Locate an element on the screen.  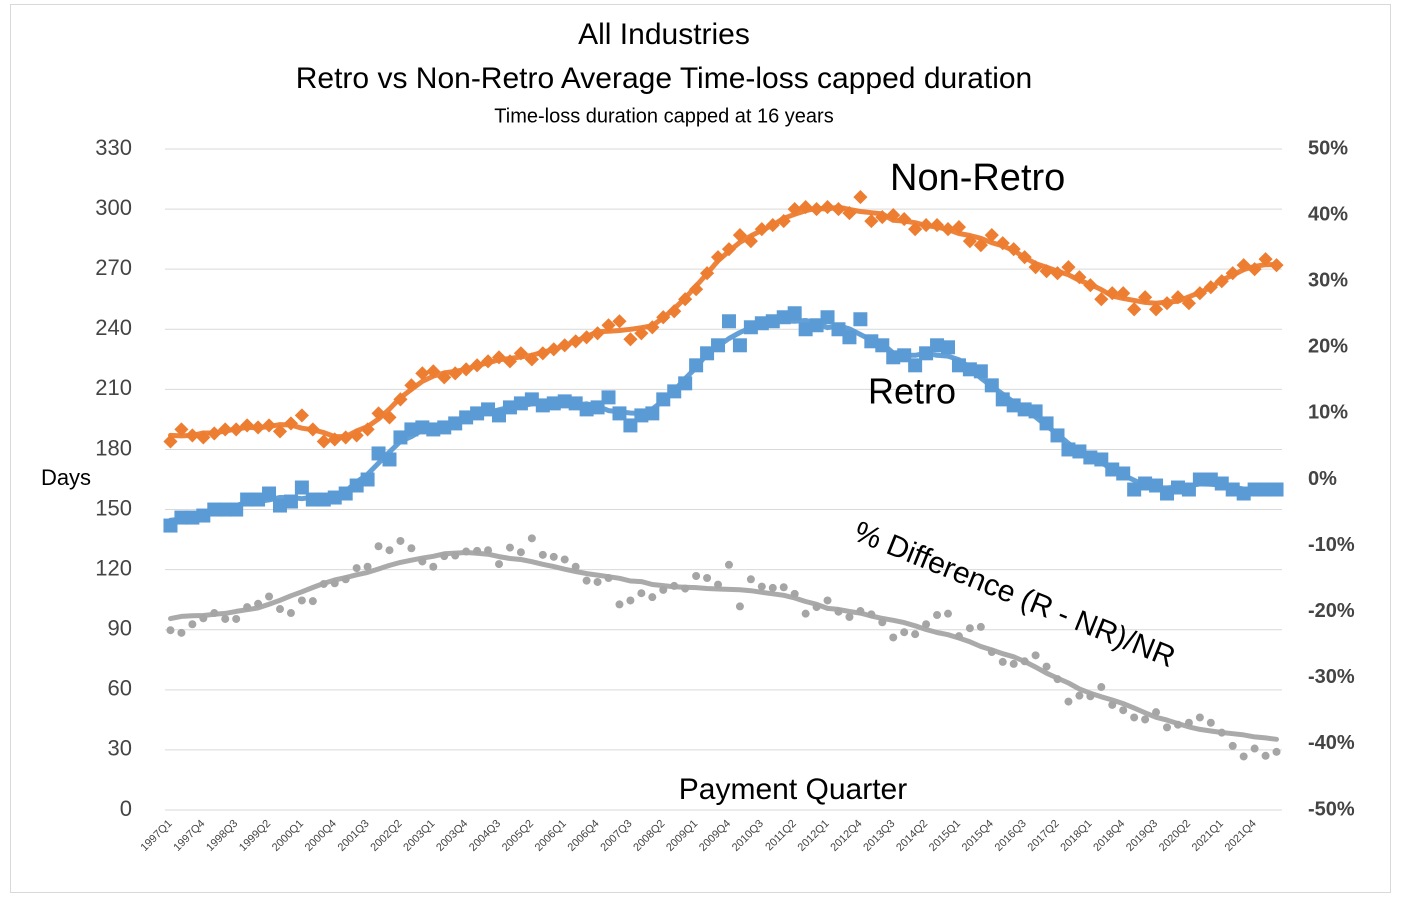
y2-tick-label: -30% is located at coordinates (1331, 677).